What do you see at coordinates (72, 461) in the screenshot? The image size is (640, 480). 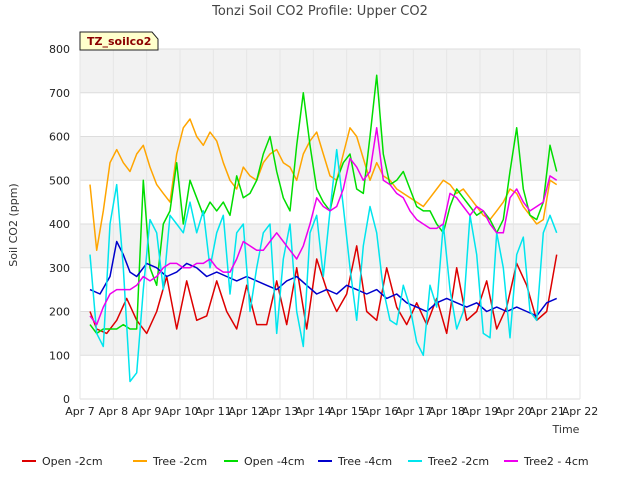 I see `legend-label: Open -2cm` at bounding box center [72, 461].